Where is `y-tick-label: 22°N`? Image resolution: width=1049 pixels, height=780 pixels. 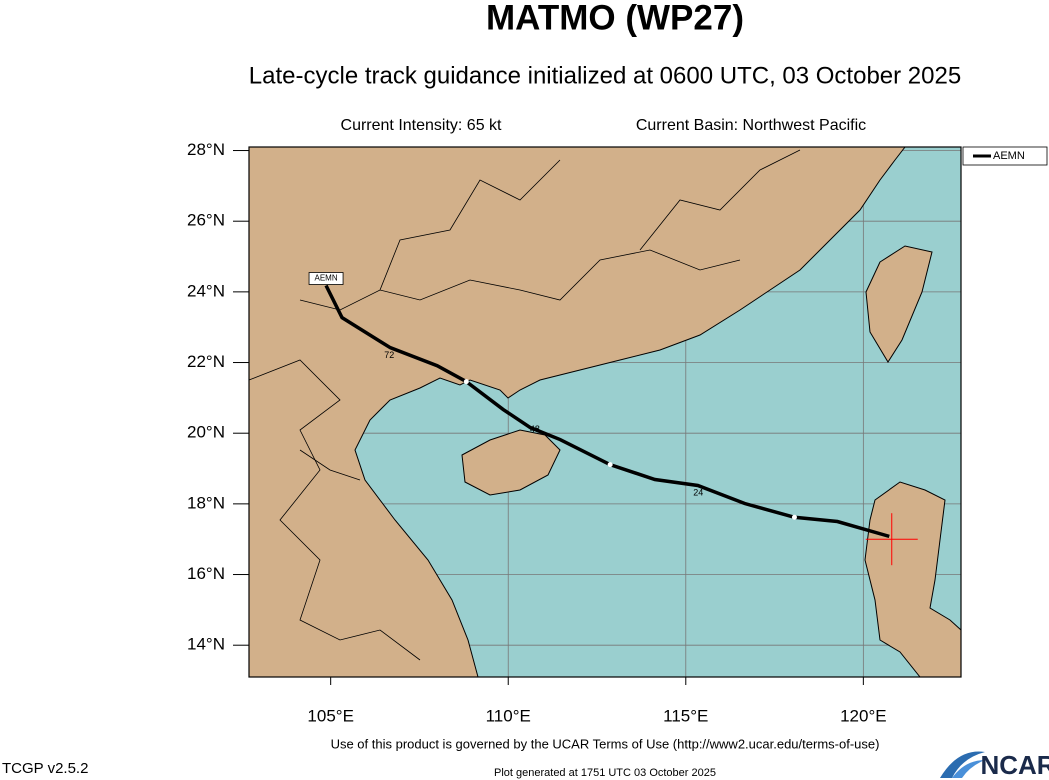
y-tick-label: 22°N is located at coordinates (206, 361).